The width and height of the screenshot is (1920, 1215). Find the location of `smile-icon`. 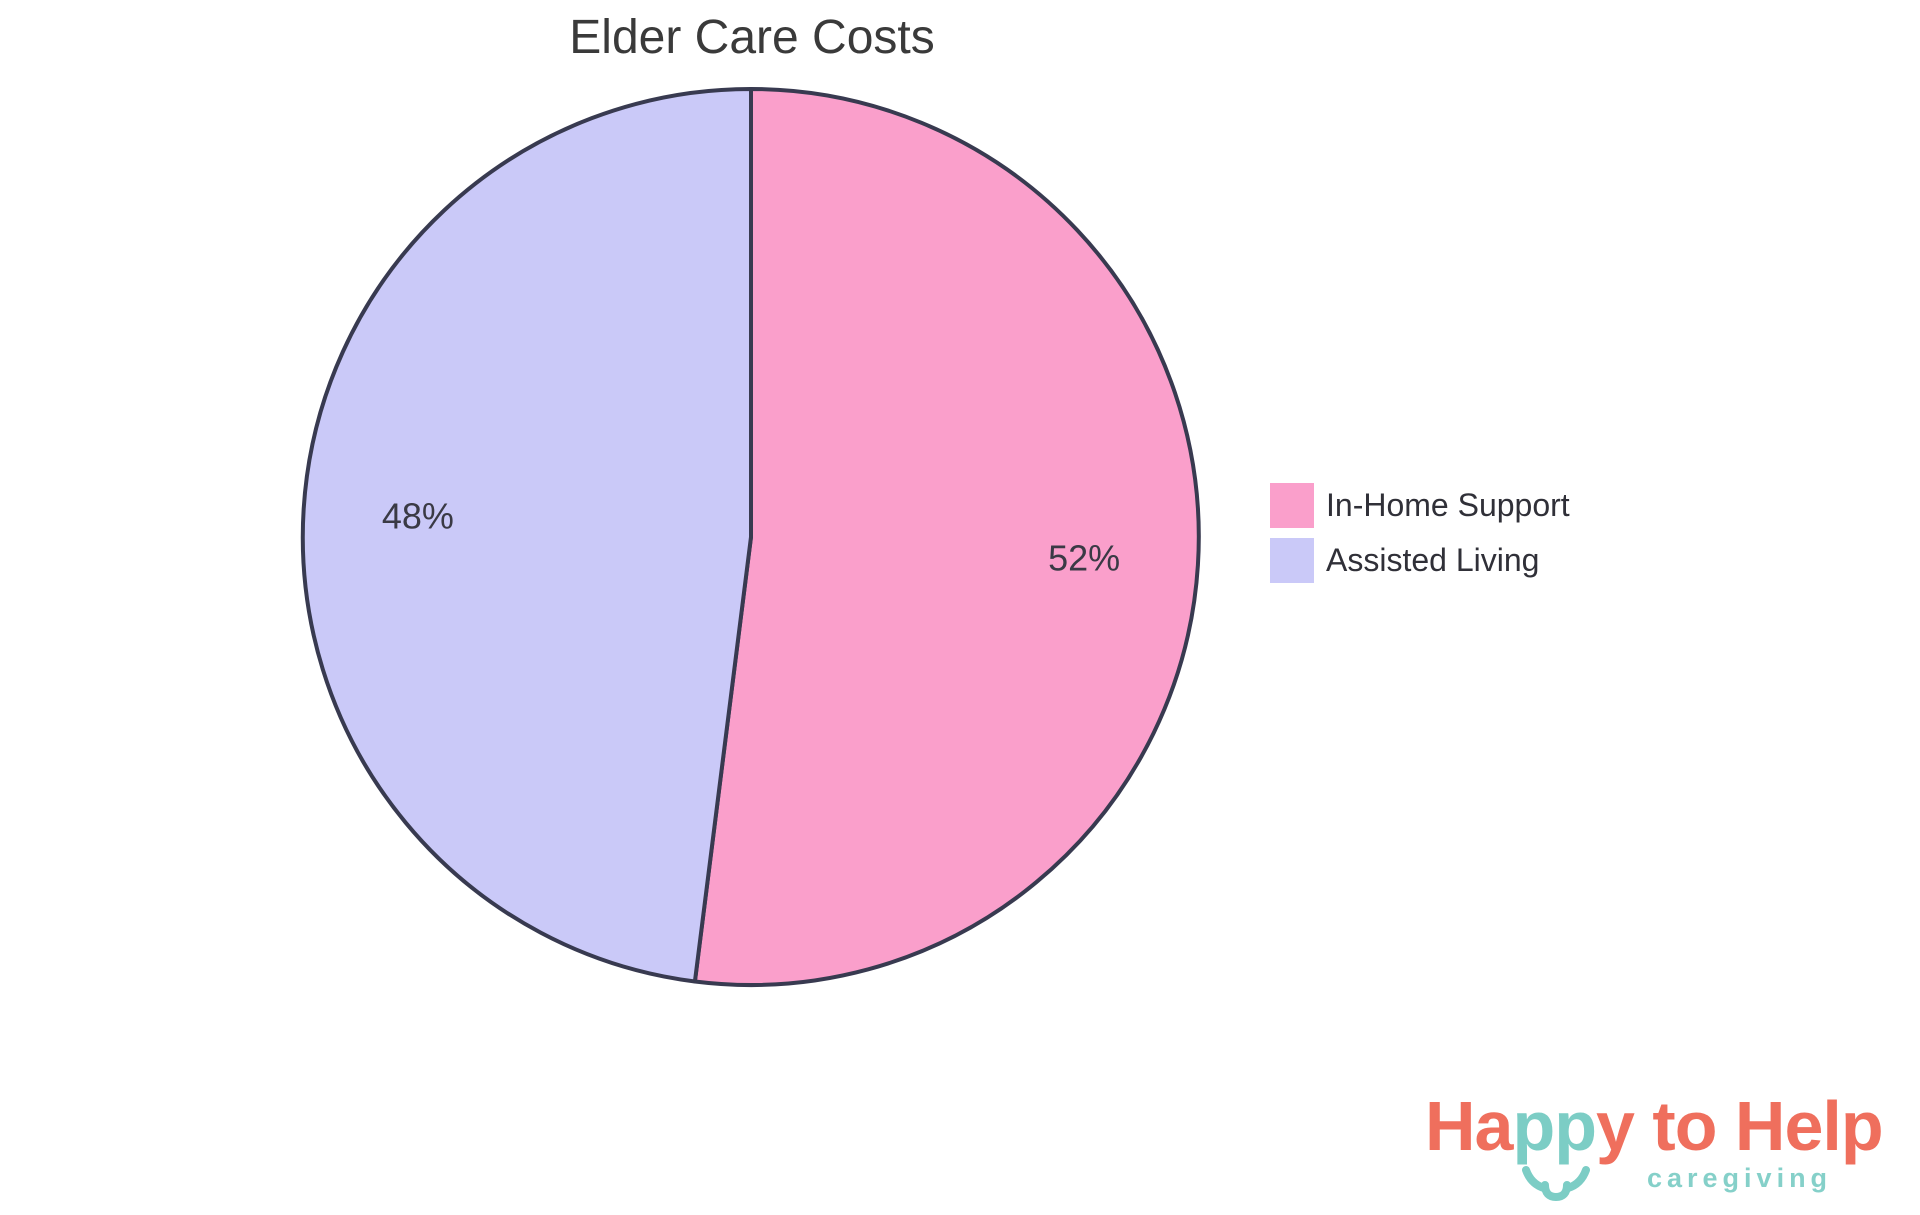

smile-icon is located at coordinates (1556, 1184).